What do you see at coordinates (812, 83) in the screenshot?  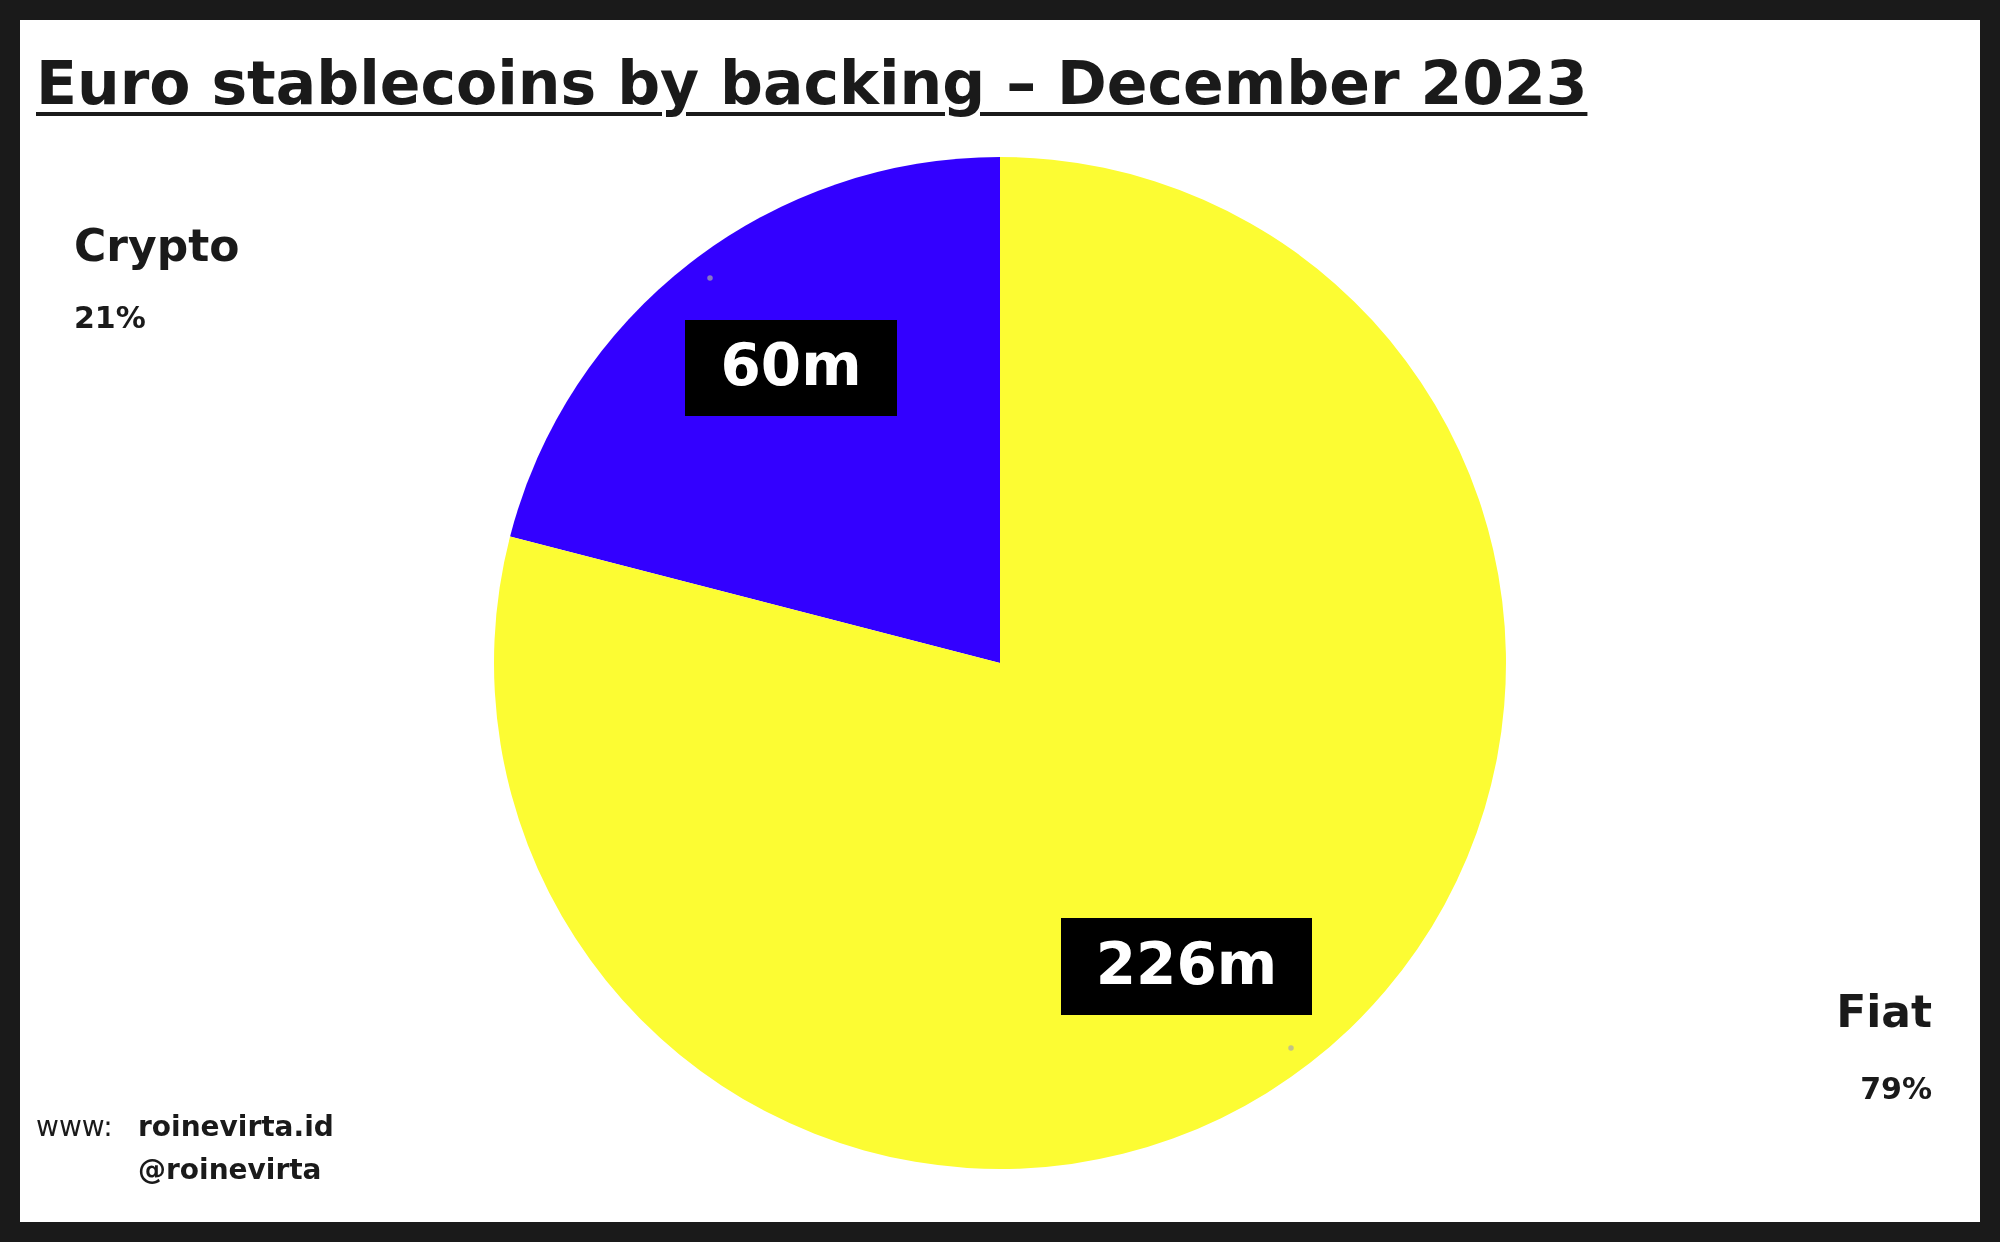 I see `chart-title: Euro stablecoins by backing – December 2023` at bounding box center [812, 83].